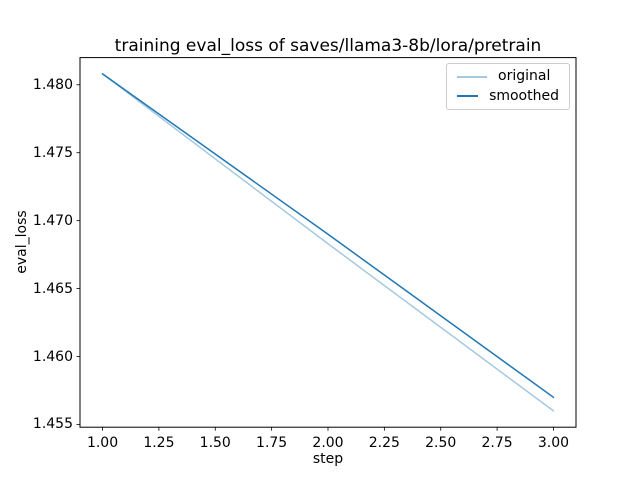 This screenshot has height=480, width=640. Describe the element at coordinates (553, 443) in the screenshot. I see `x-tick-label: 3.00` at that location.